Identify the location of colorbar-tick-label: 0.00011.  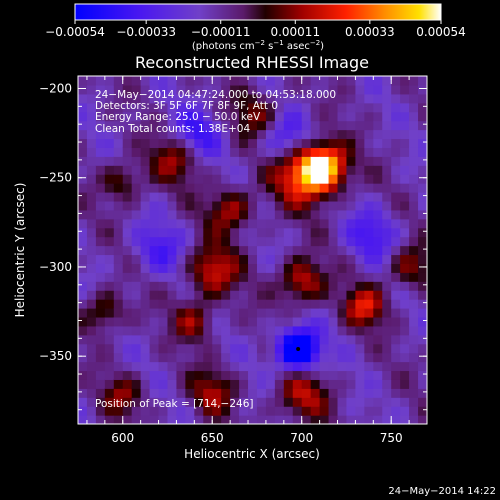
(295, 32).